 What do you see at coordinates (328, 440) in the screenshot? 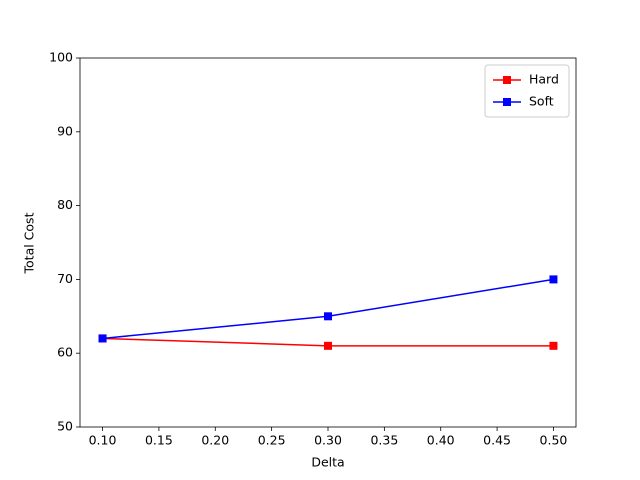
I see `x-tick-label: 0.30` at bounding box center [328, 440].